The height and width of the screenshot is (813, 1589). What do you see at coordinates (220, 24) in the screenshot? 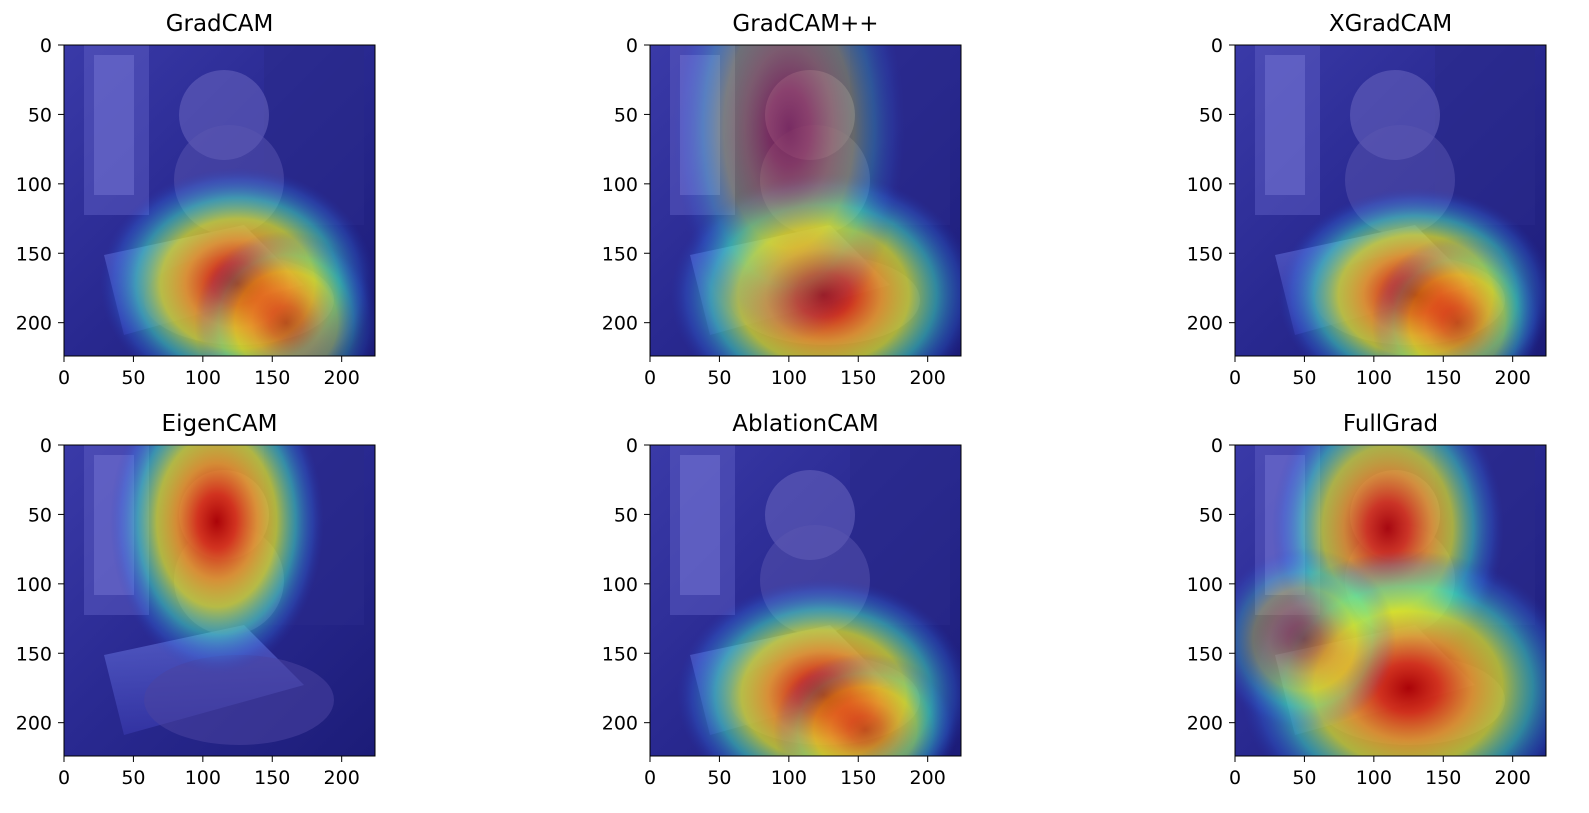
I see `panel-title: GradCAM` at bounding box center [220, 24].